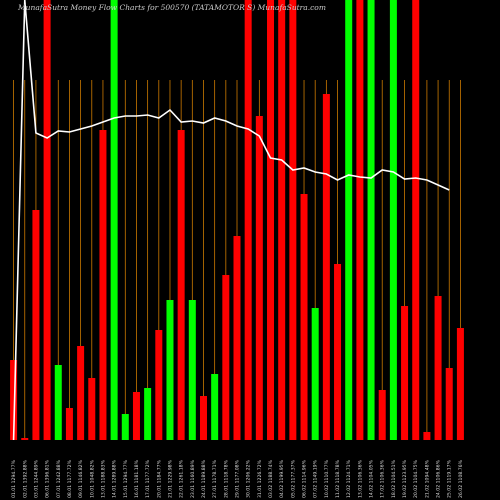 The height and width of the screenshot is (500, 500). Describe the element at coordinates (394, 478) in the screenshot. I see `x-tick-label: 18.02 1104.51%` at that location.